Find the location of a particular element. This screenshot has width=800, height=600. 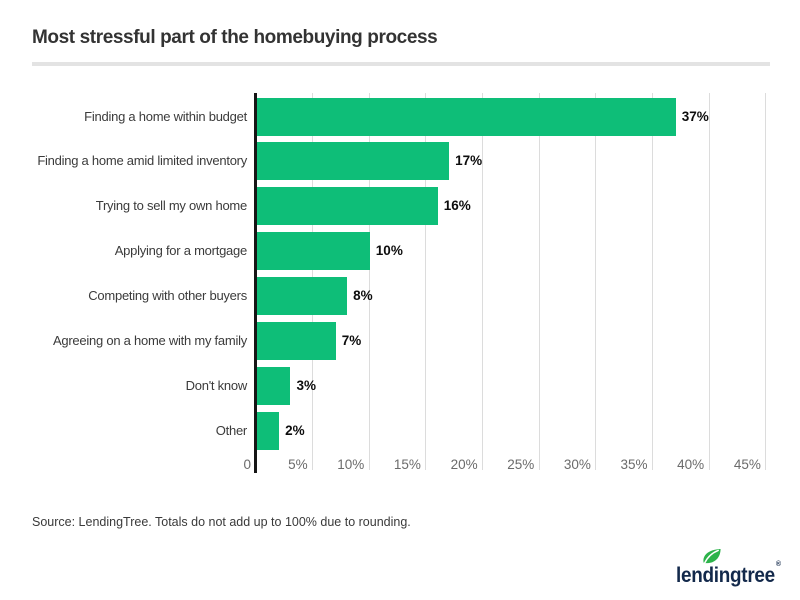

x-tick-label: 30% is located at coordinates (577, 464).